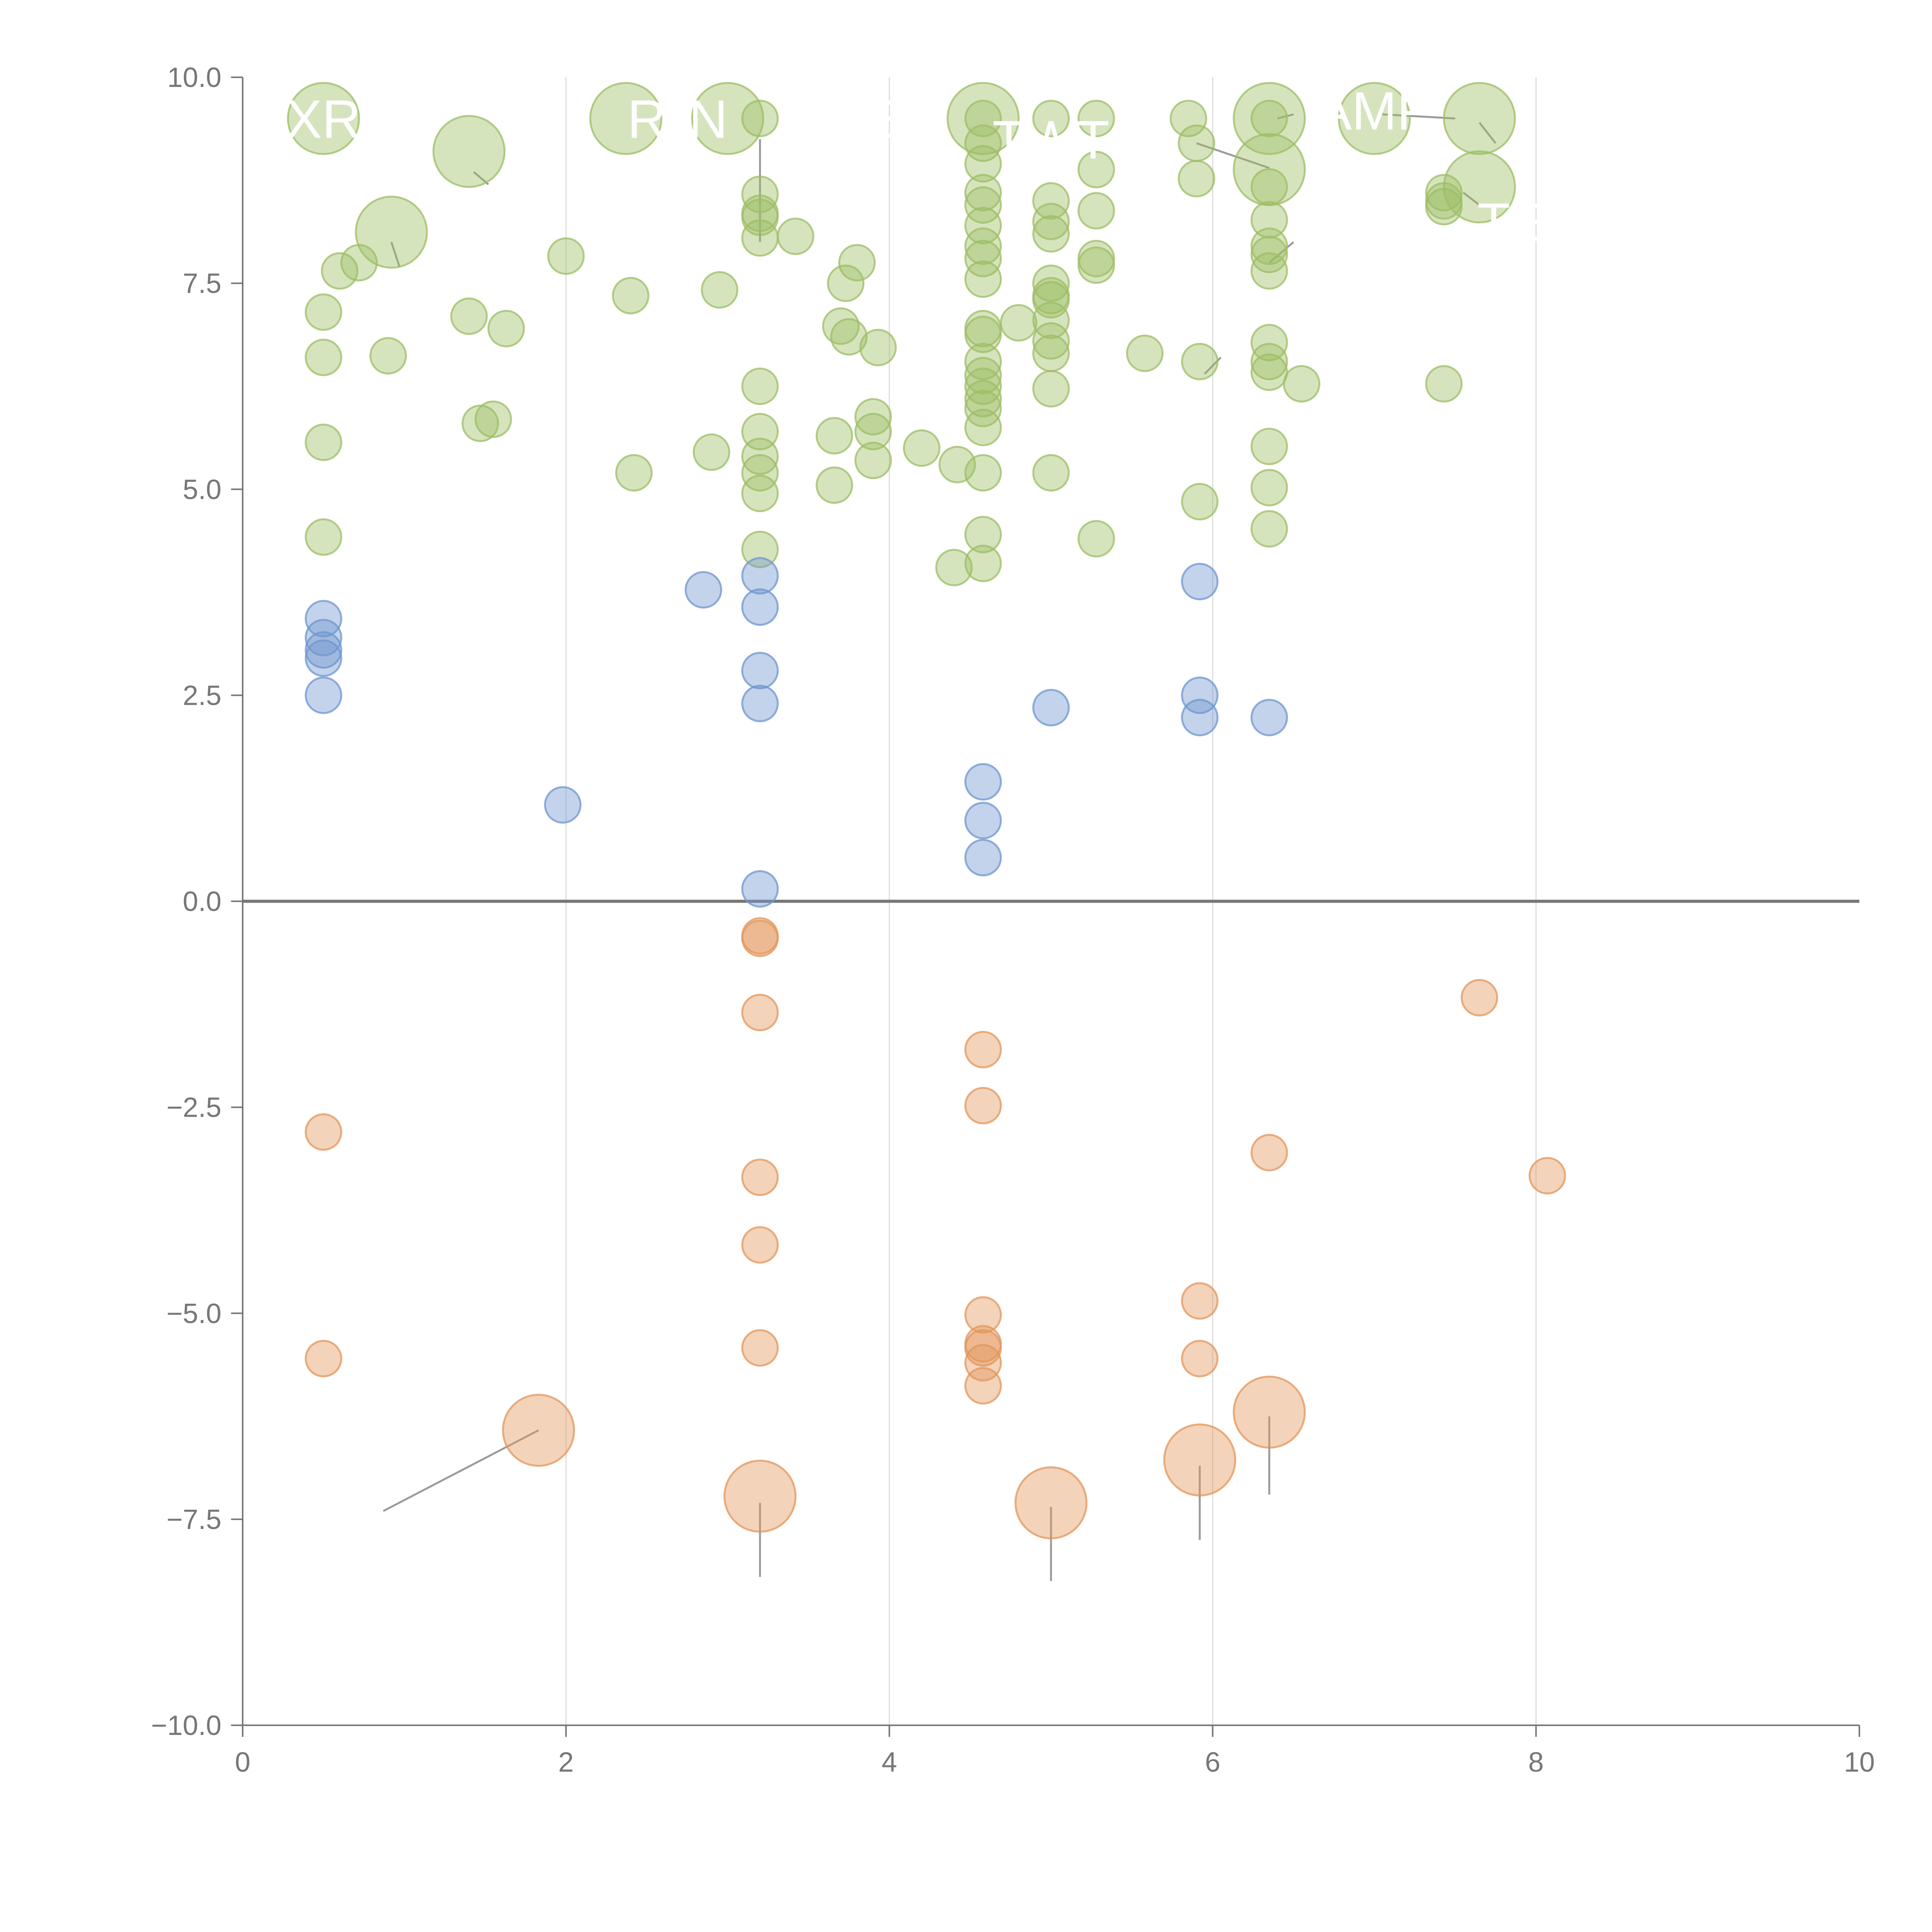 Image resolution: width=1932 pixels, height=1932 pixels. What do you see at coordinates (194, 1519) in the screenshot?
I see `y-tick-label: −7.5` at bounding box center [194, 1519].